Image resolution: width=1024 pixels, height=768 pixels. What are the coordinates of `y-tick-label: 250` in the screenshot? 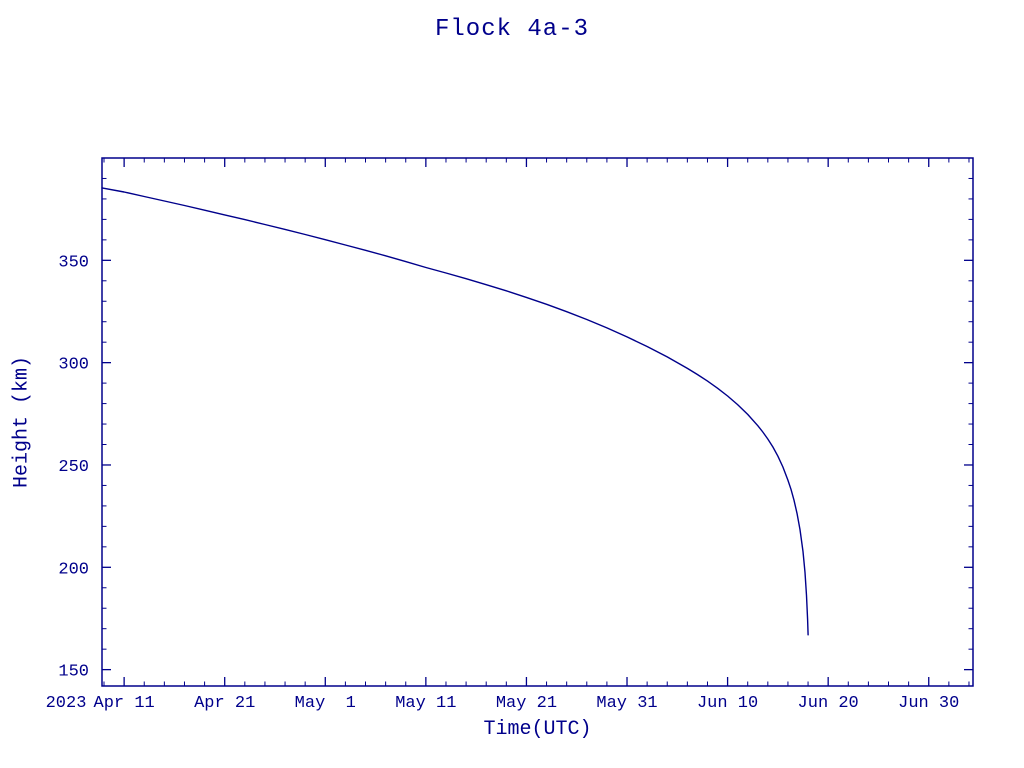 It's located at (73, 467).